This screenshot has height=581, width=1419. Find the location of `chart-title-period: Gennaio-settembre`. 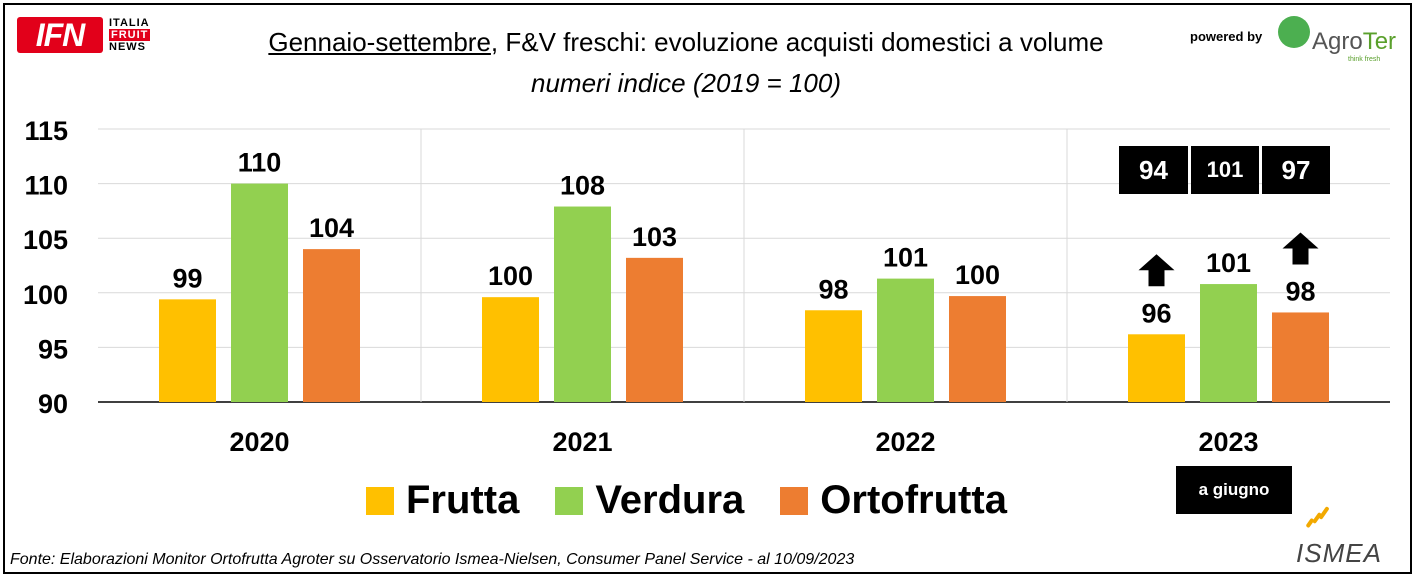

chart-title-period: Gennaio-settembre is located at coordinates (379, 42).